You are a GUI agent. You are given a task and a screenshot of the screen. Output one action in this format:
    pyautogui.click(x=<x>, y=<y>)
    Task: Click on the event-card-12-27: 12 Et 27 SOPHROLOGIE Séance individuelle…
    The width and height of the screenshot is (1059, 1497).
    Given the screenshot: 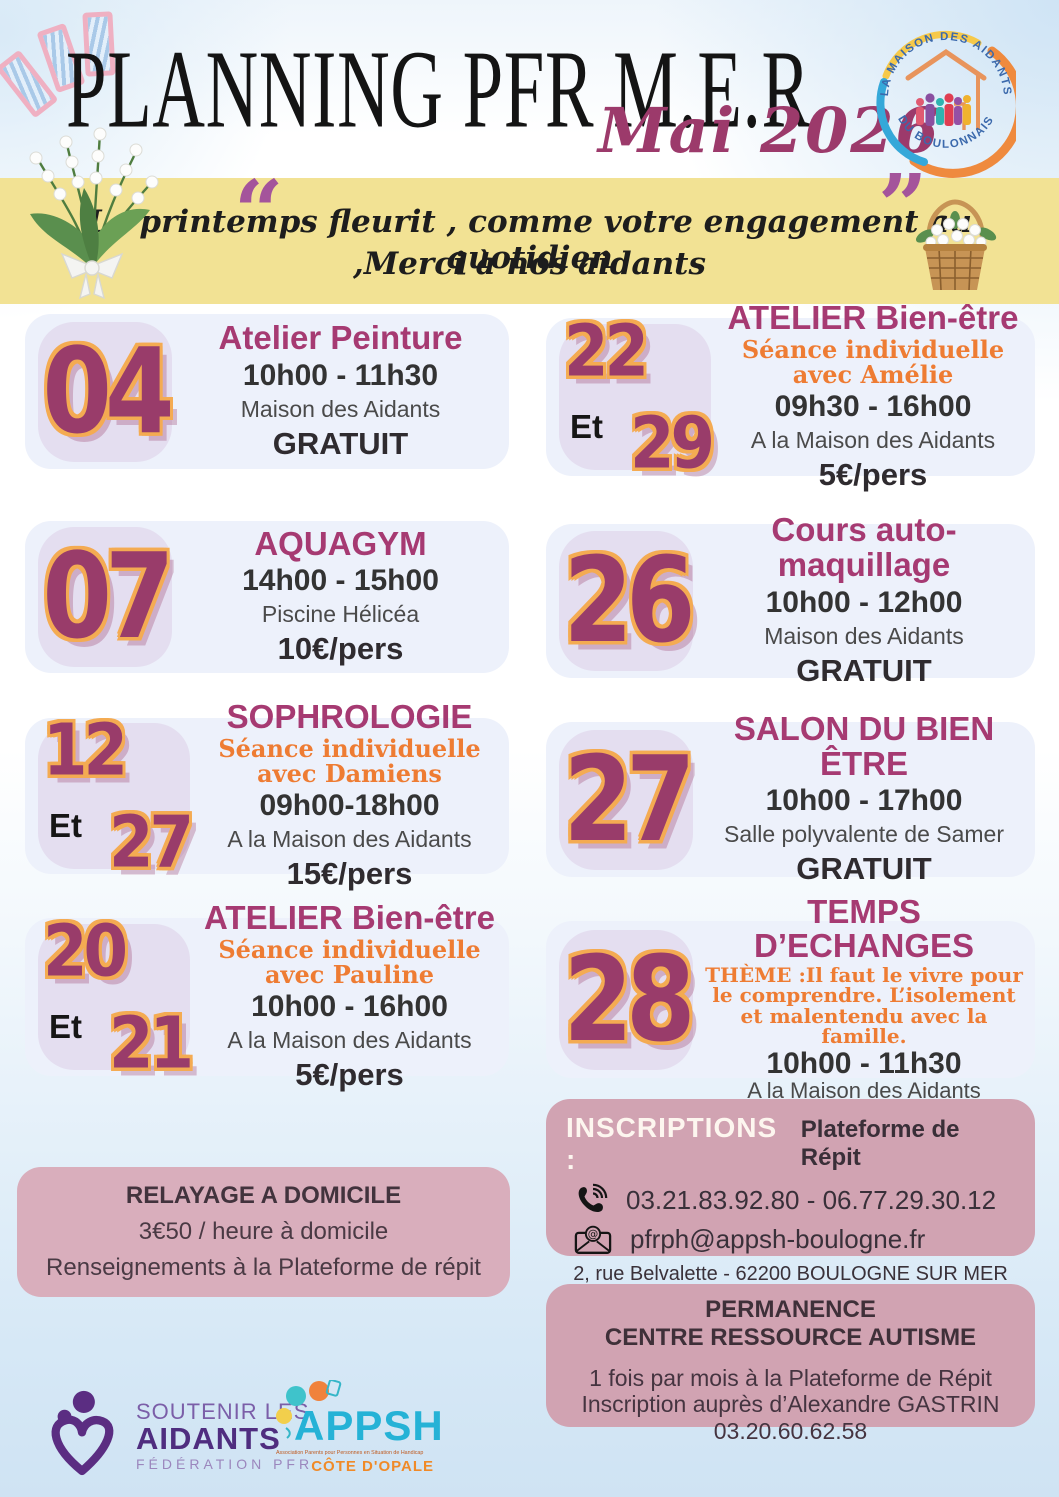 What is the action you would take?
    pyautogui.click(x=267, y=795)
    